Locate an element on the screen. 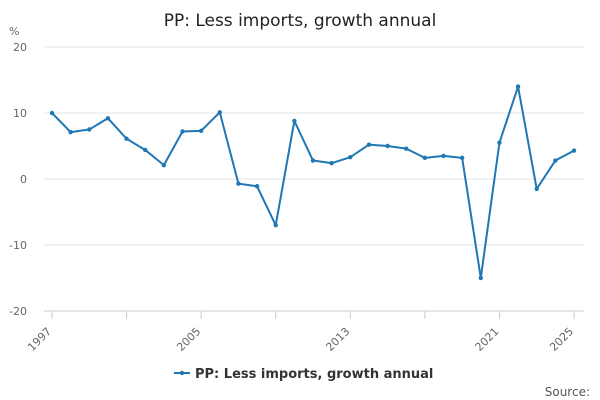 This screenshot has height=400, width=600. y-tick-label: 20 is located at coordinates (20, 47).